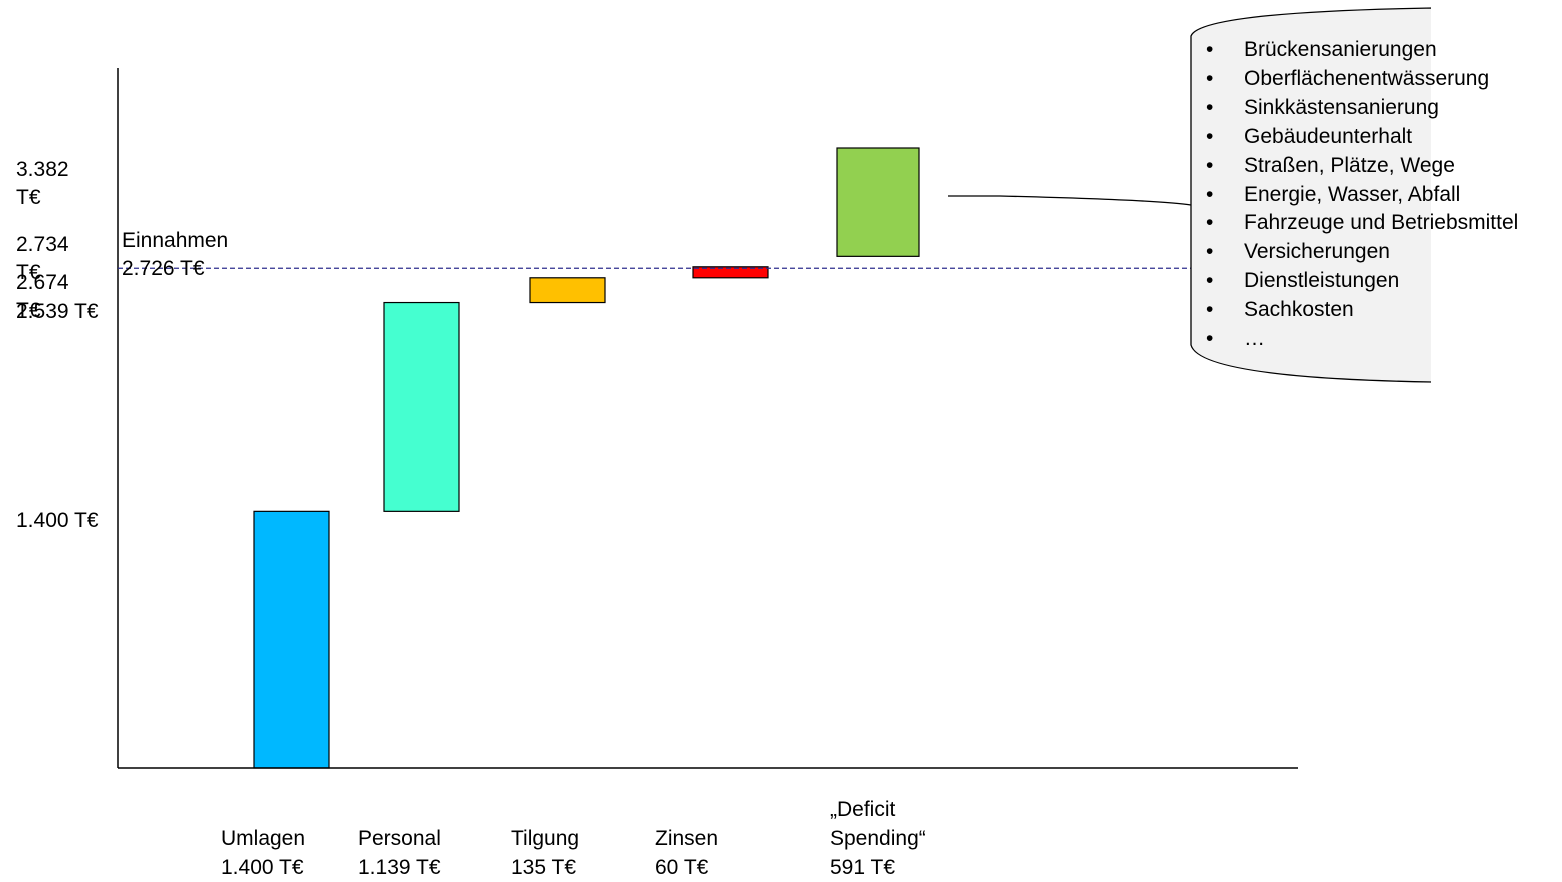 This screenshot has height=882, width=1562. I want to click on callout-item: • Gebäudeunterhalt, so click(1360, 137).